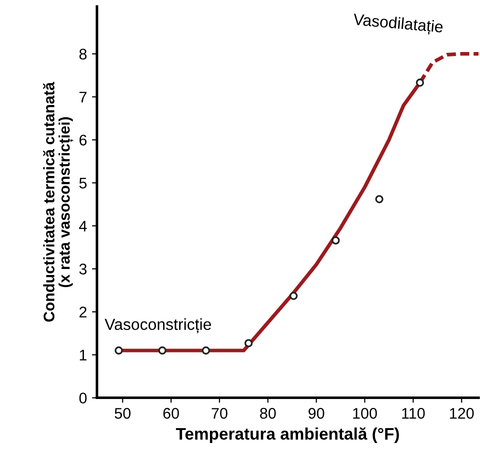 This screenshot has height=468, width=480. Describe the element at coordinates (268, 413) in the screenshot. I see `x-tick-label: 80` at that location.